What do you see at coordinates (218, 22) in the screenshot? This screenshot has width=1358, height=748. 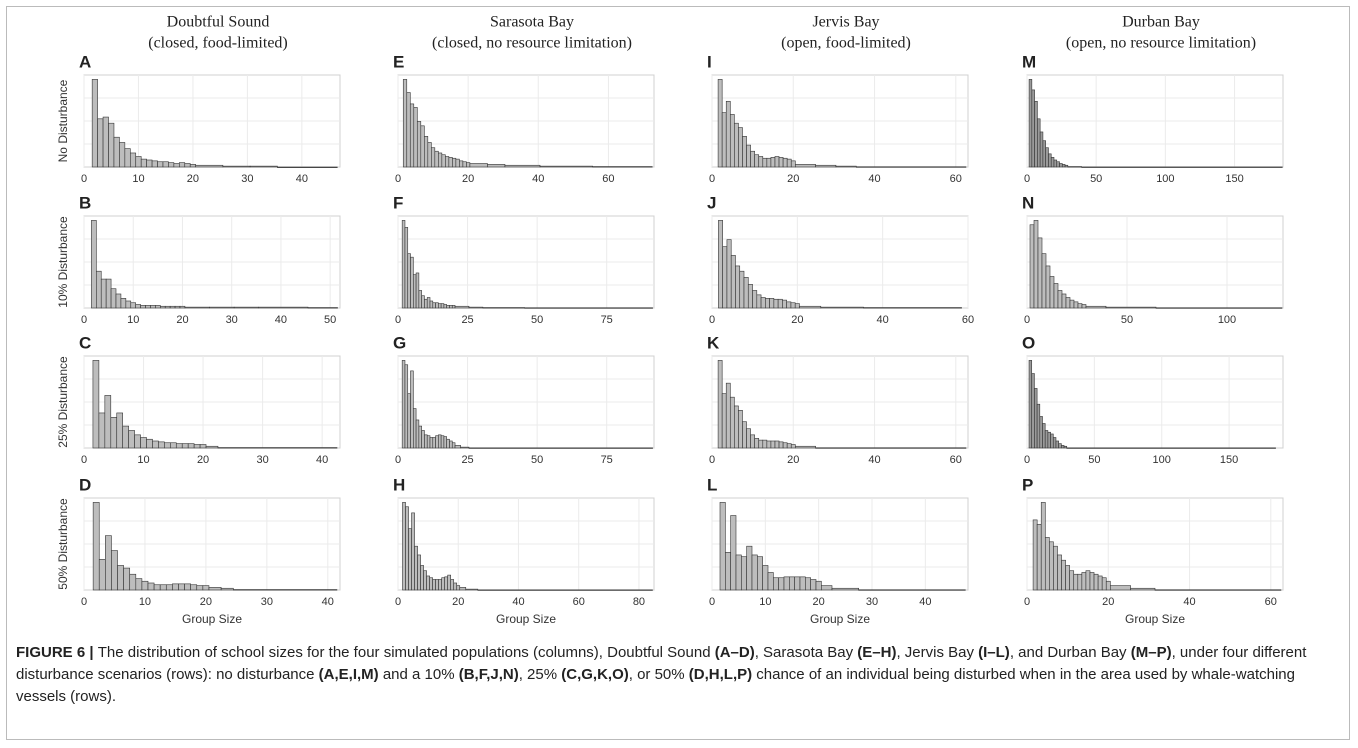 I see `column-title: Doubtful Sound` at bounding box center [218, 22].